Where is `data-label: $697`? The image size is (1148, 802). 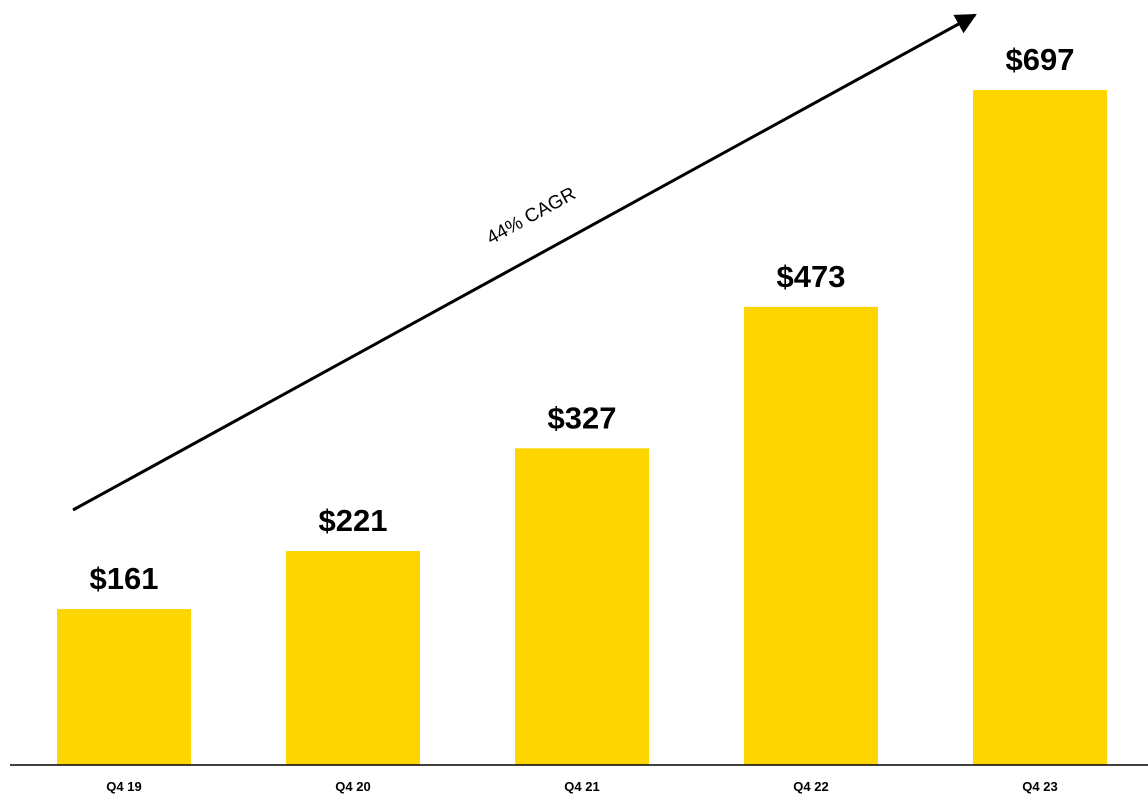
data-label: $697 is located at coordinates (1040, 59).